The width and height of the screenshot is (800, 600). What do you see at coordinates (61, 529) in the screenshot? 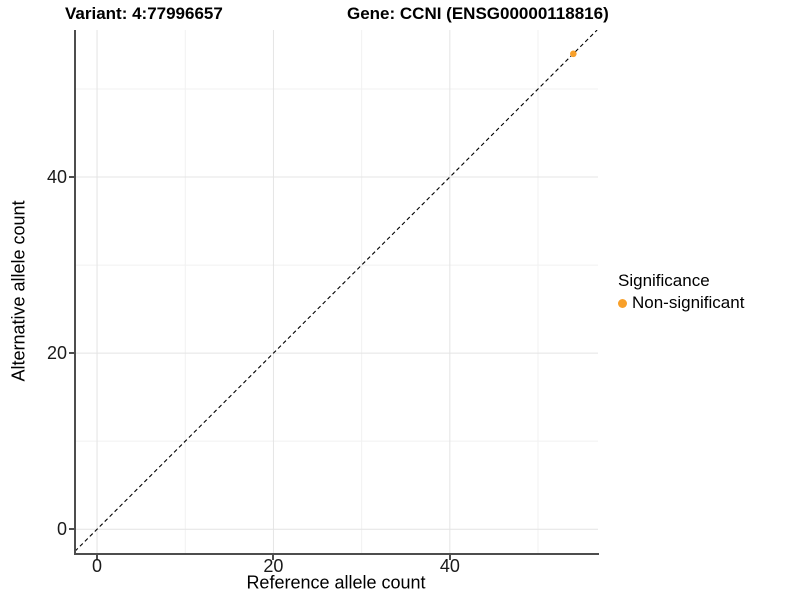
I see `y-tick-label: 0` at bounding box center [61, 529].